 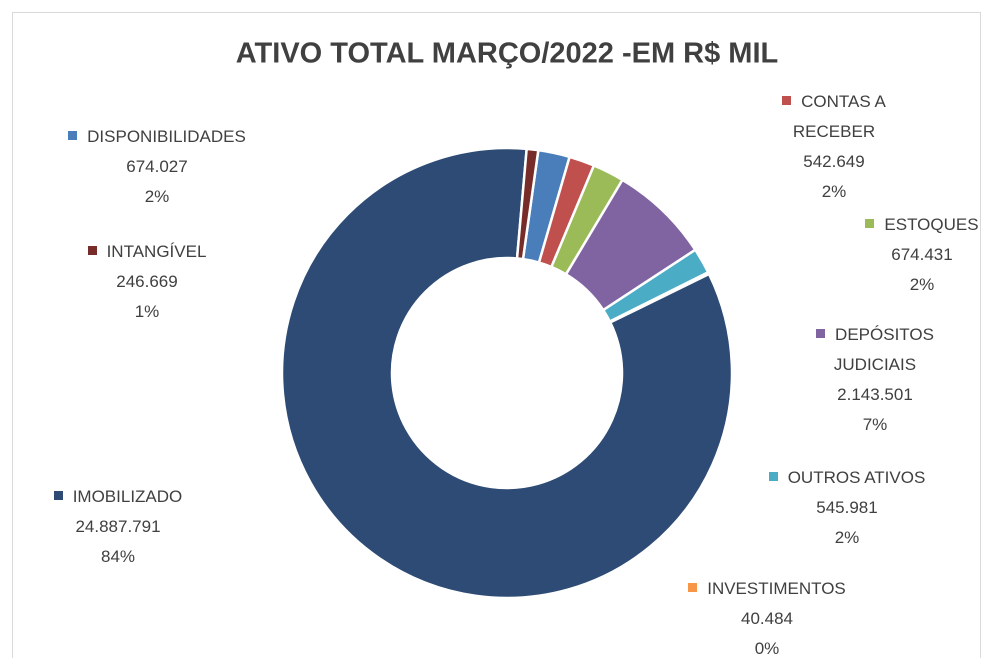 I want to click on data-label: OUTROS ATIVOS 545.981 2%, so click(x=847, y=508).